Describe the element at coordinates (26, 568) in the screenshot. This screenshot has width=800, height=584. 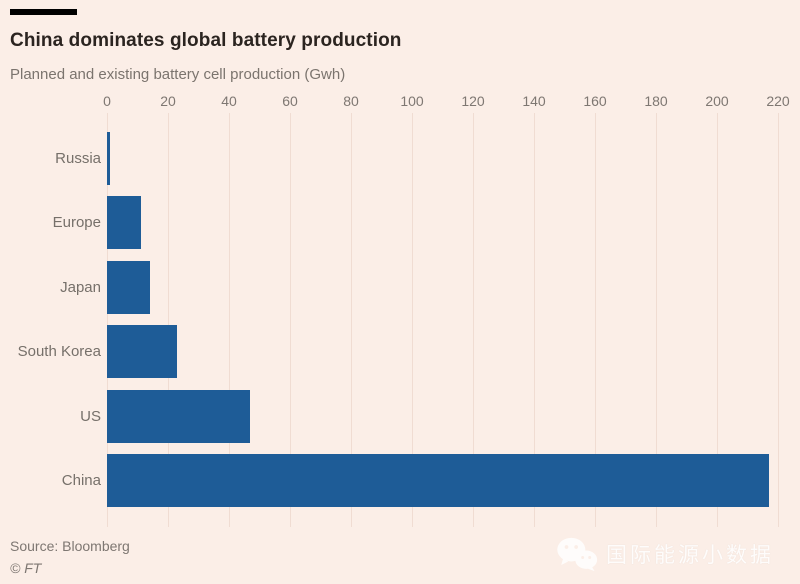
I see `ft-copyright: © FT` at that location.